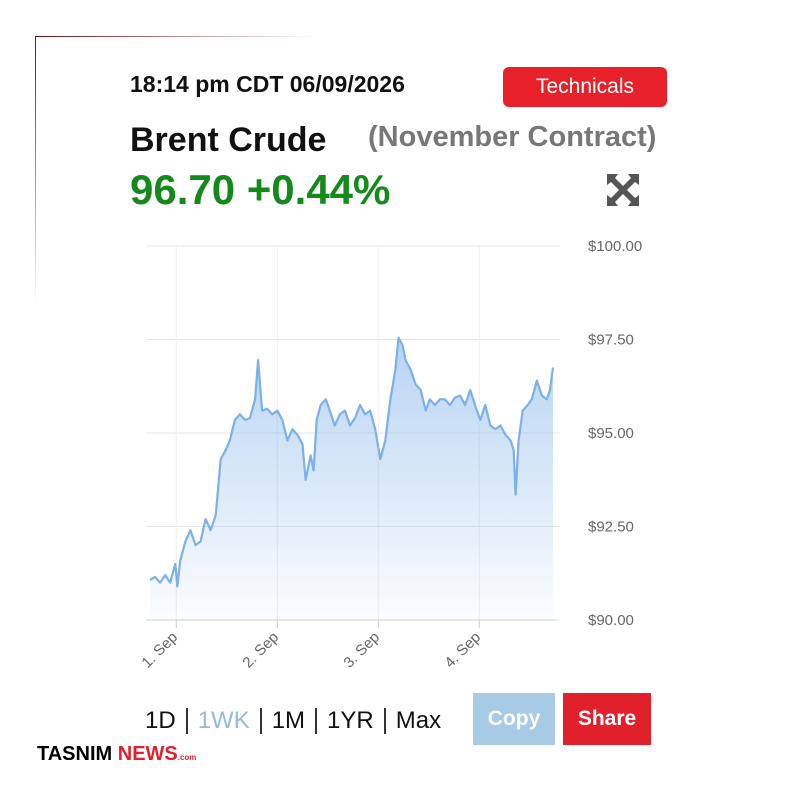 The height and width of the screenshot is (800, 800). I want to click on share-button: Share, so click(607, 719).